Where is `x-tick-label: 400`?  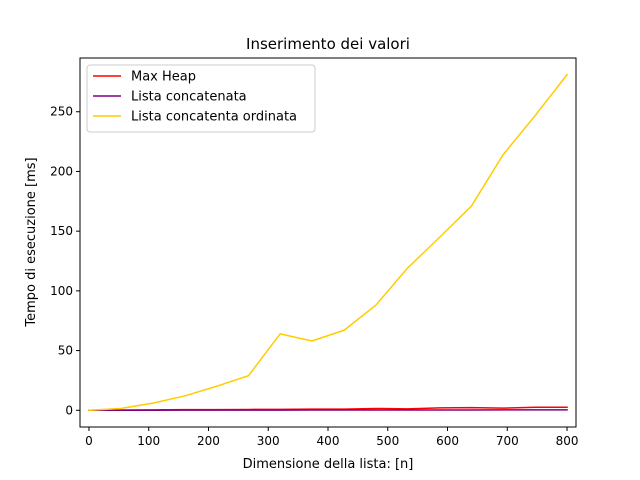
x-tick-label: 400 is located at coordinates (328, 441).